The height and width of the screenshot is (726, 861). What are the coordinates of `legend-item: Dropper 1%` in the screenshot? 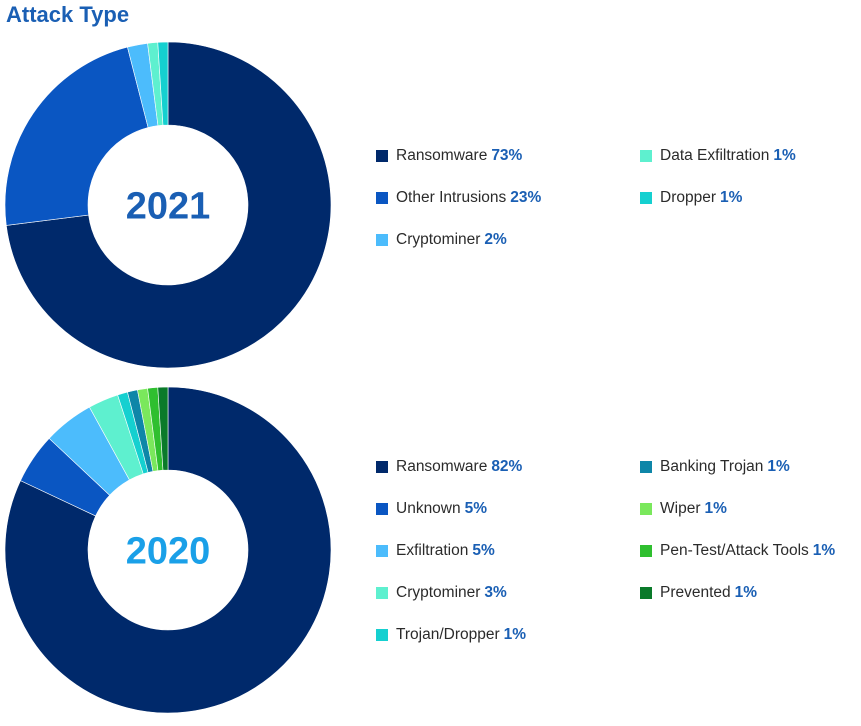 It's located at (691, 198).